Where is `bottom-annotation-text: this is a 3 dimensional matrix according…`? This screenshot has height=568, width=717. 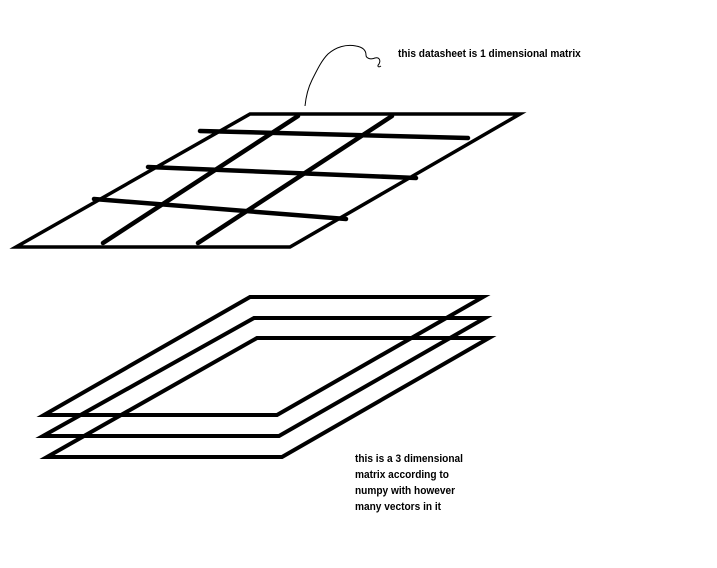 bottom-annotation-text: this is a 3 dimensional matrix according… is located at coordinates (409, 483).